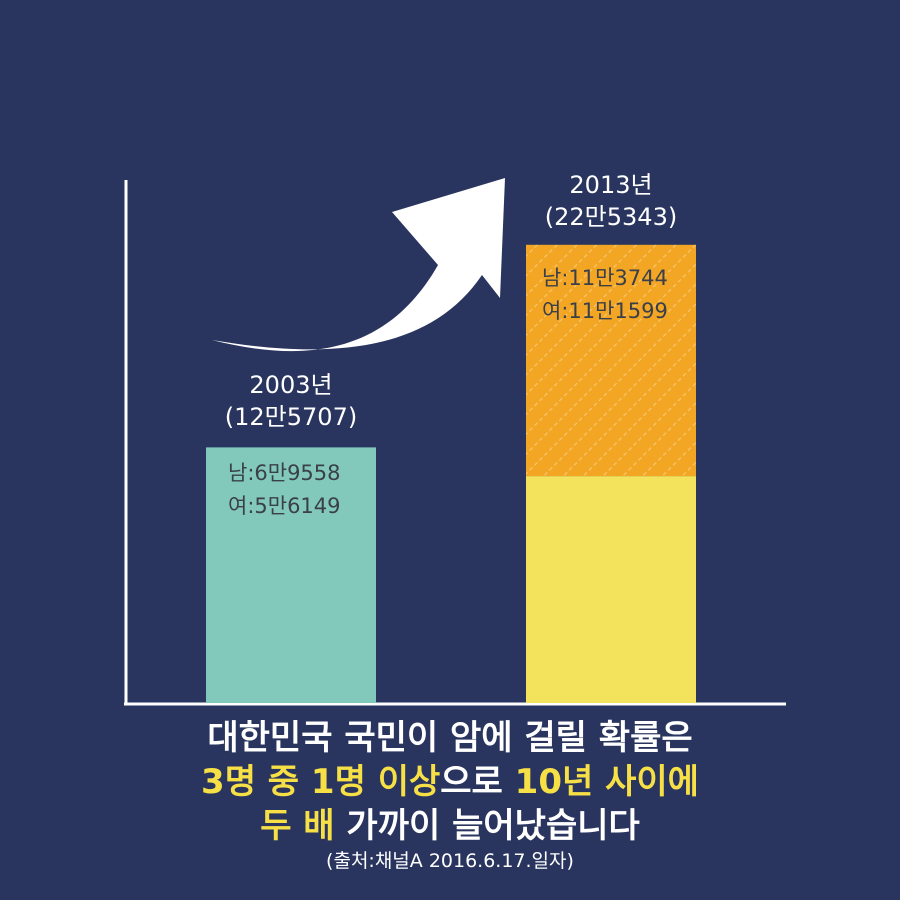 This screenshot has width=900, height=900. I want to click on bar-2013-female-segment, so click(611, 589).